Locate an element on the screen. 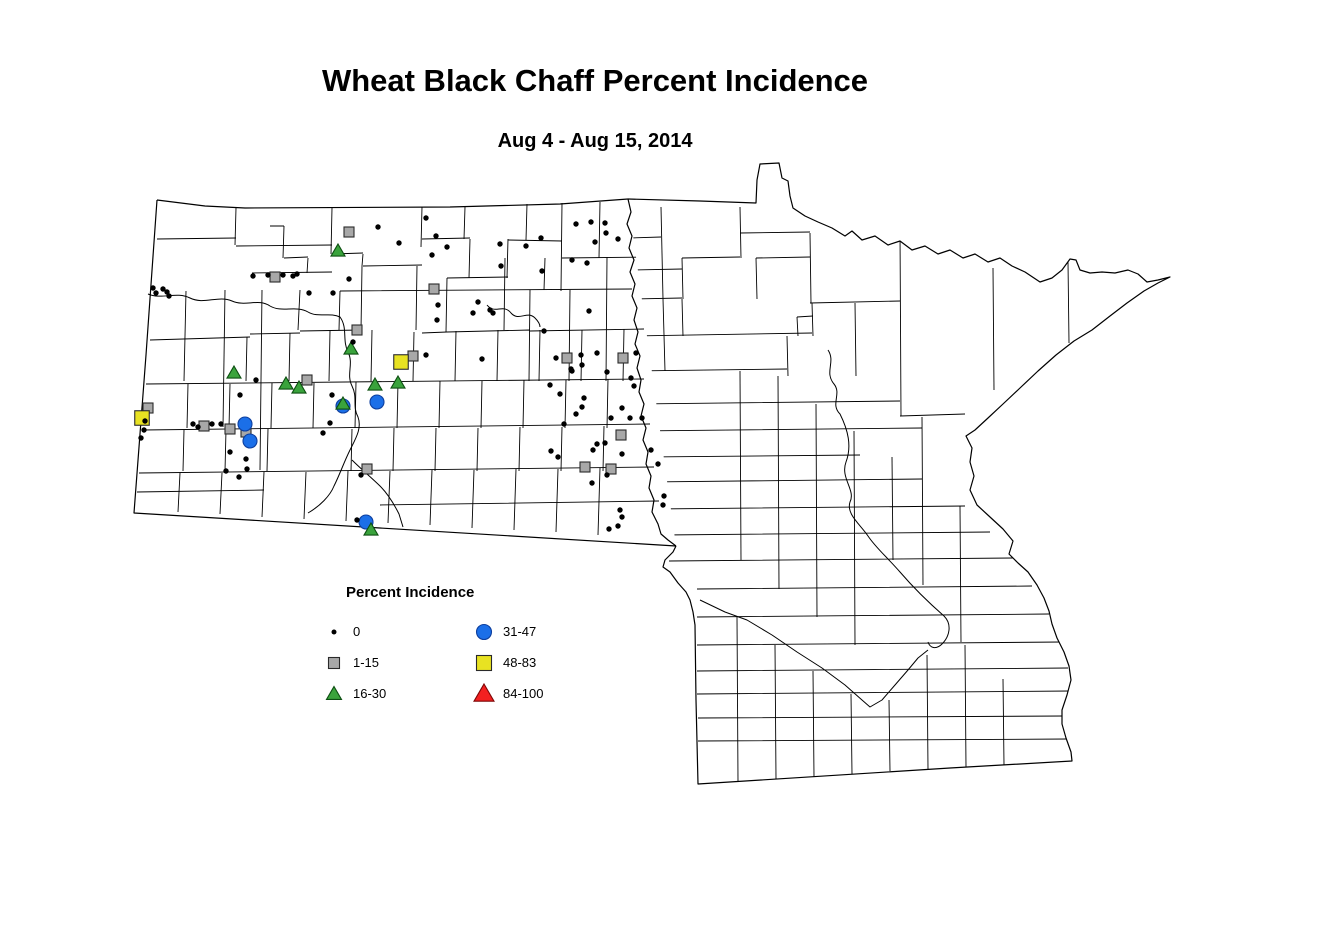 The height and width of the screenshot is (926, 1341). mississippi-river is located at coordinates (888, 499).